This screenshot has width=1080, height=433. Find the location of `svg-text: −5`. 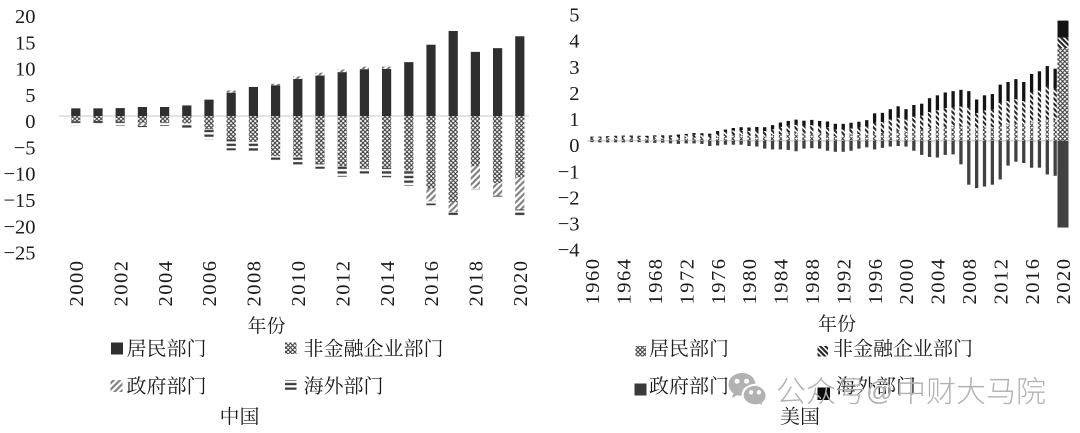

svg-text: −5 is located at coordinates (25, 149).